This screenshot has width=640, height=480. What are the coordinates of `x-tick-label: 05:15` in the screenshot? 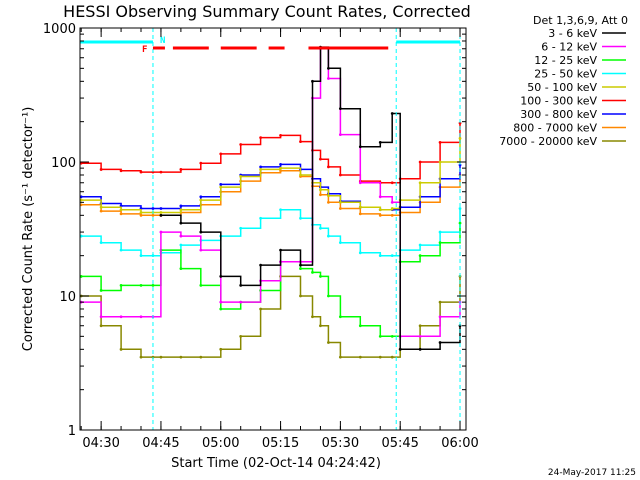 It's located at (280, 443).